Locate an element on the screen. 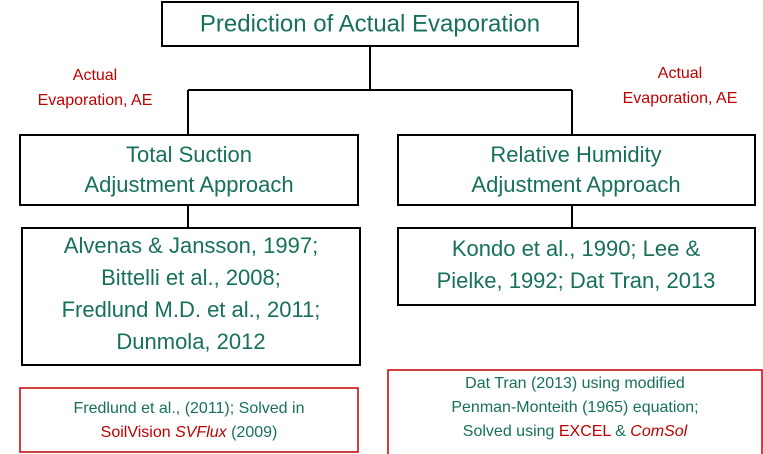 Image resolution: width=763 pixels, height=454 pixels. root-title: Prediction of Actual Evaporation is located at coordinates (370, 23).